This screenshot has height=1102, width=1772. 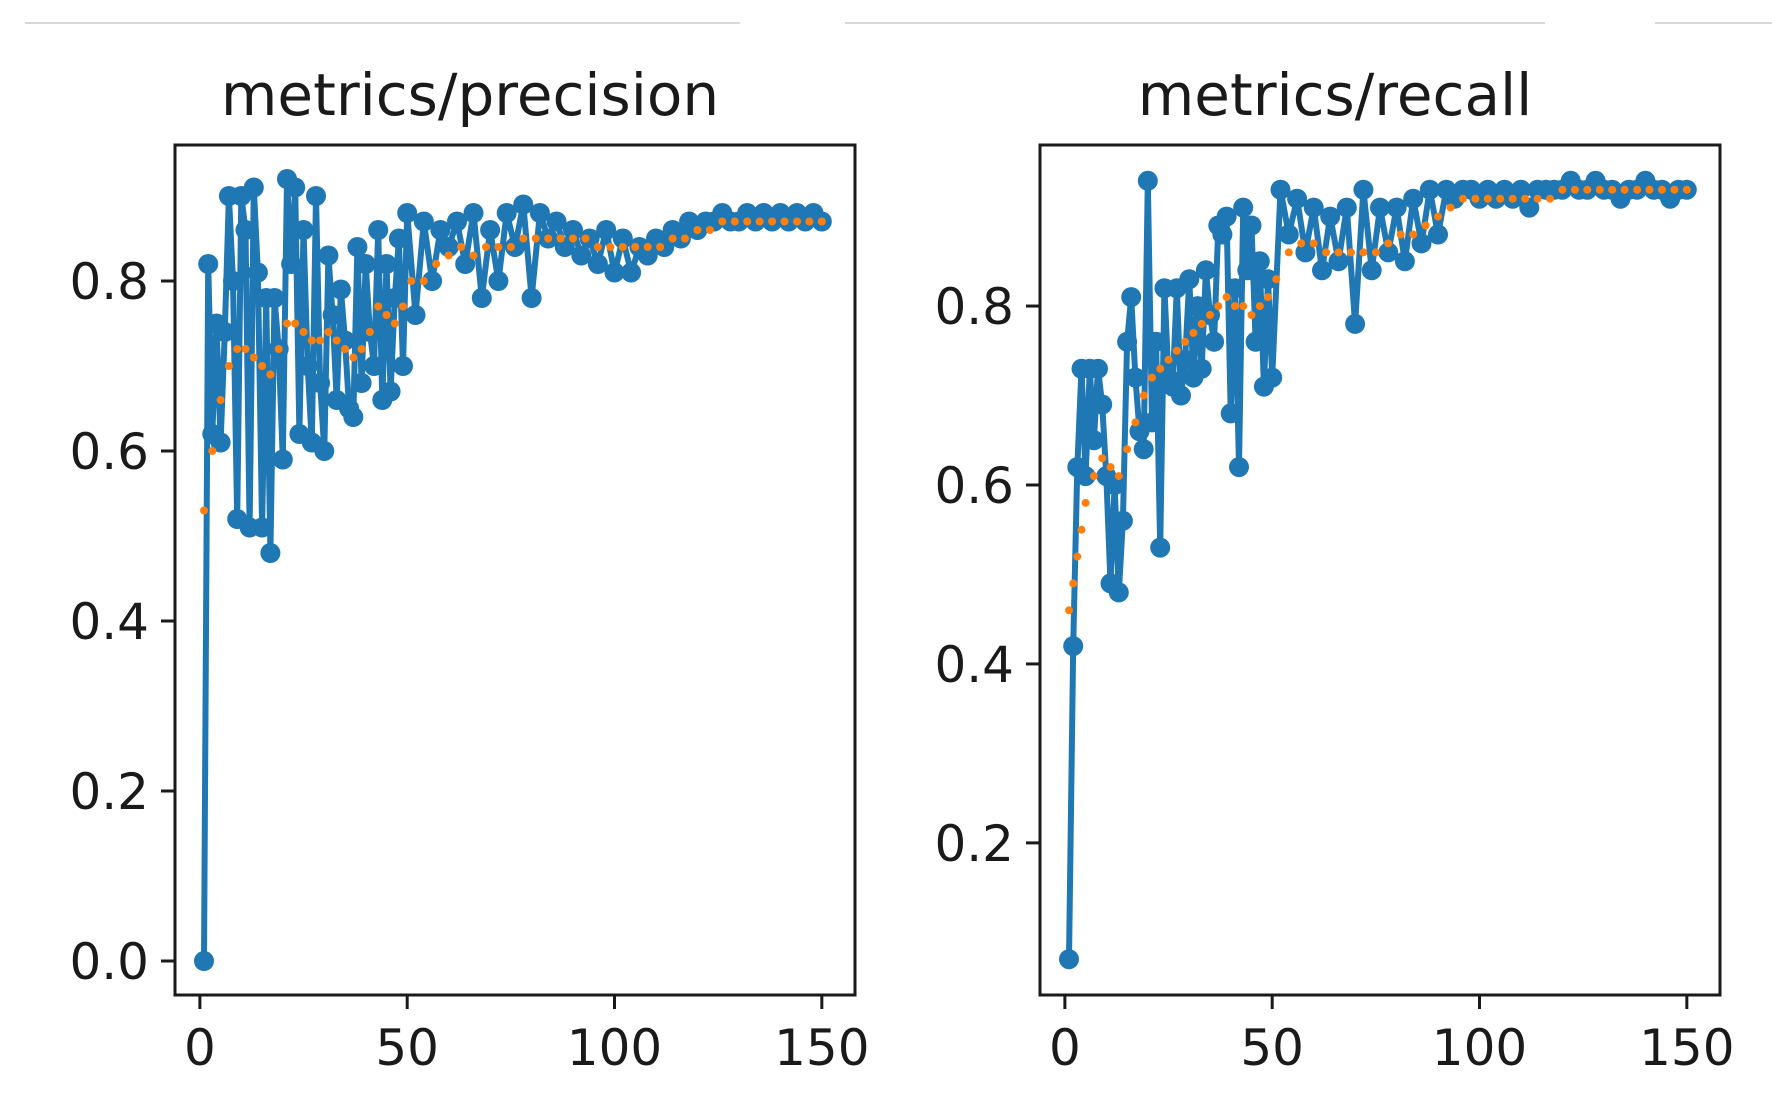 I want to click on y-tick-label: 0.2, so click(x=109, y=792).